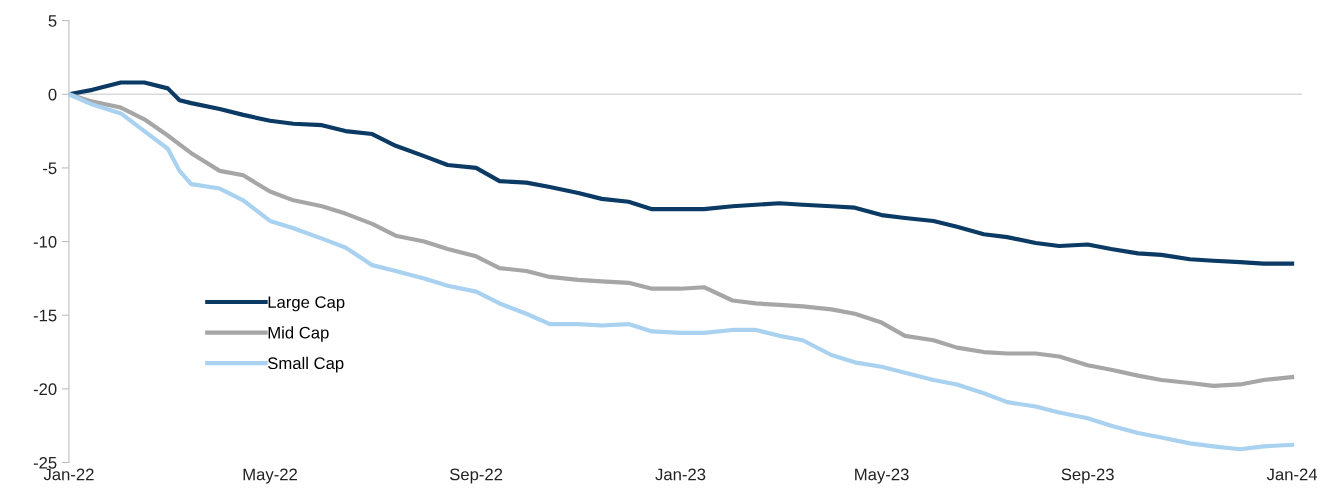  What do you see at coordinates (306, 364) in the screenshot?
I see `legend-label: Small Cap` at bounding box center [306, 364].